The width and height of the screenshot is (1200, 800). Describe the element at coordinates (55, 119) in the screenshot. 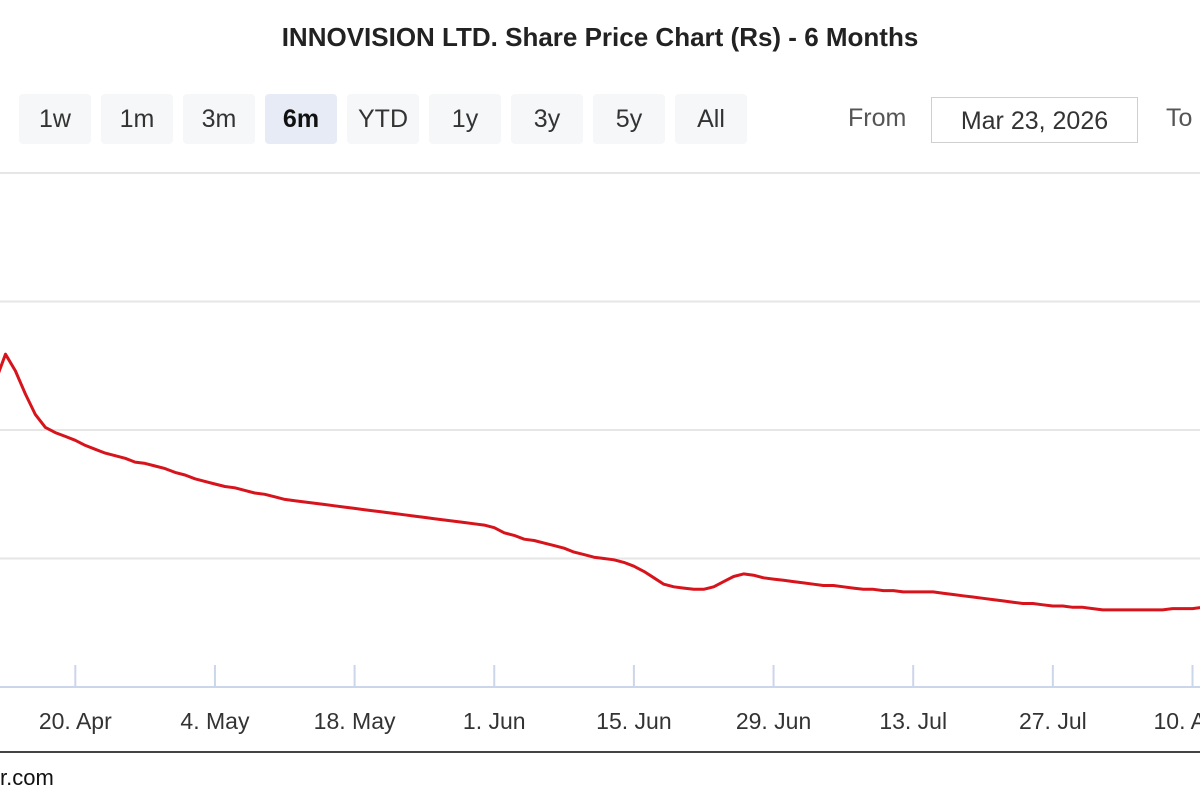

I see `range-button-1w: 1w` at that location.